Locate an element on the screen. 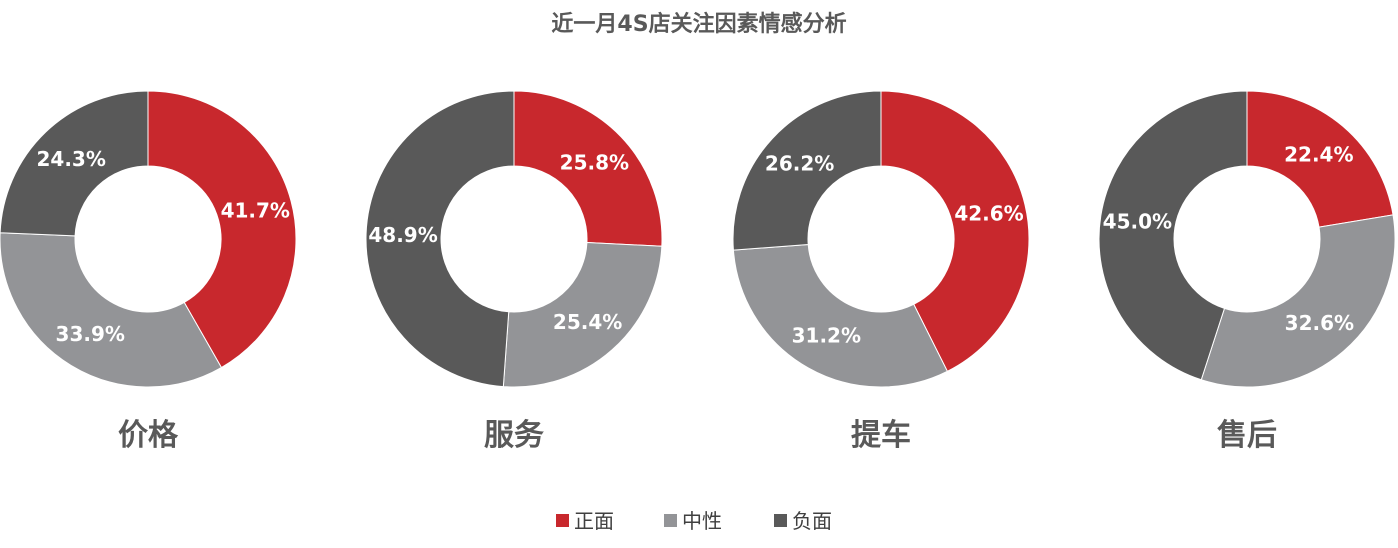 The image size is (1398, 548). category-label-0: 价格 is located at coordinates (148, 435).